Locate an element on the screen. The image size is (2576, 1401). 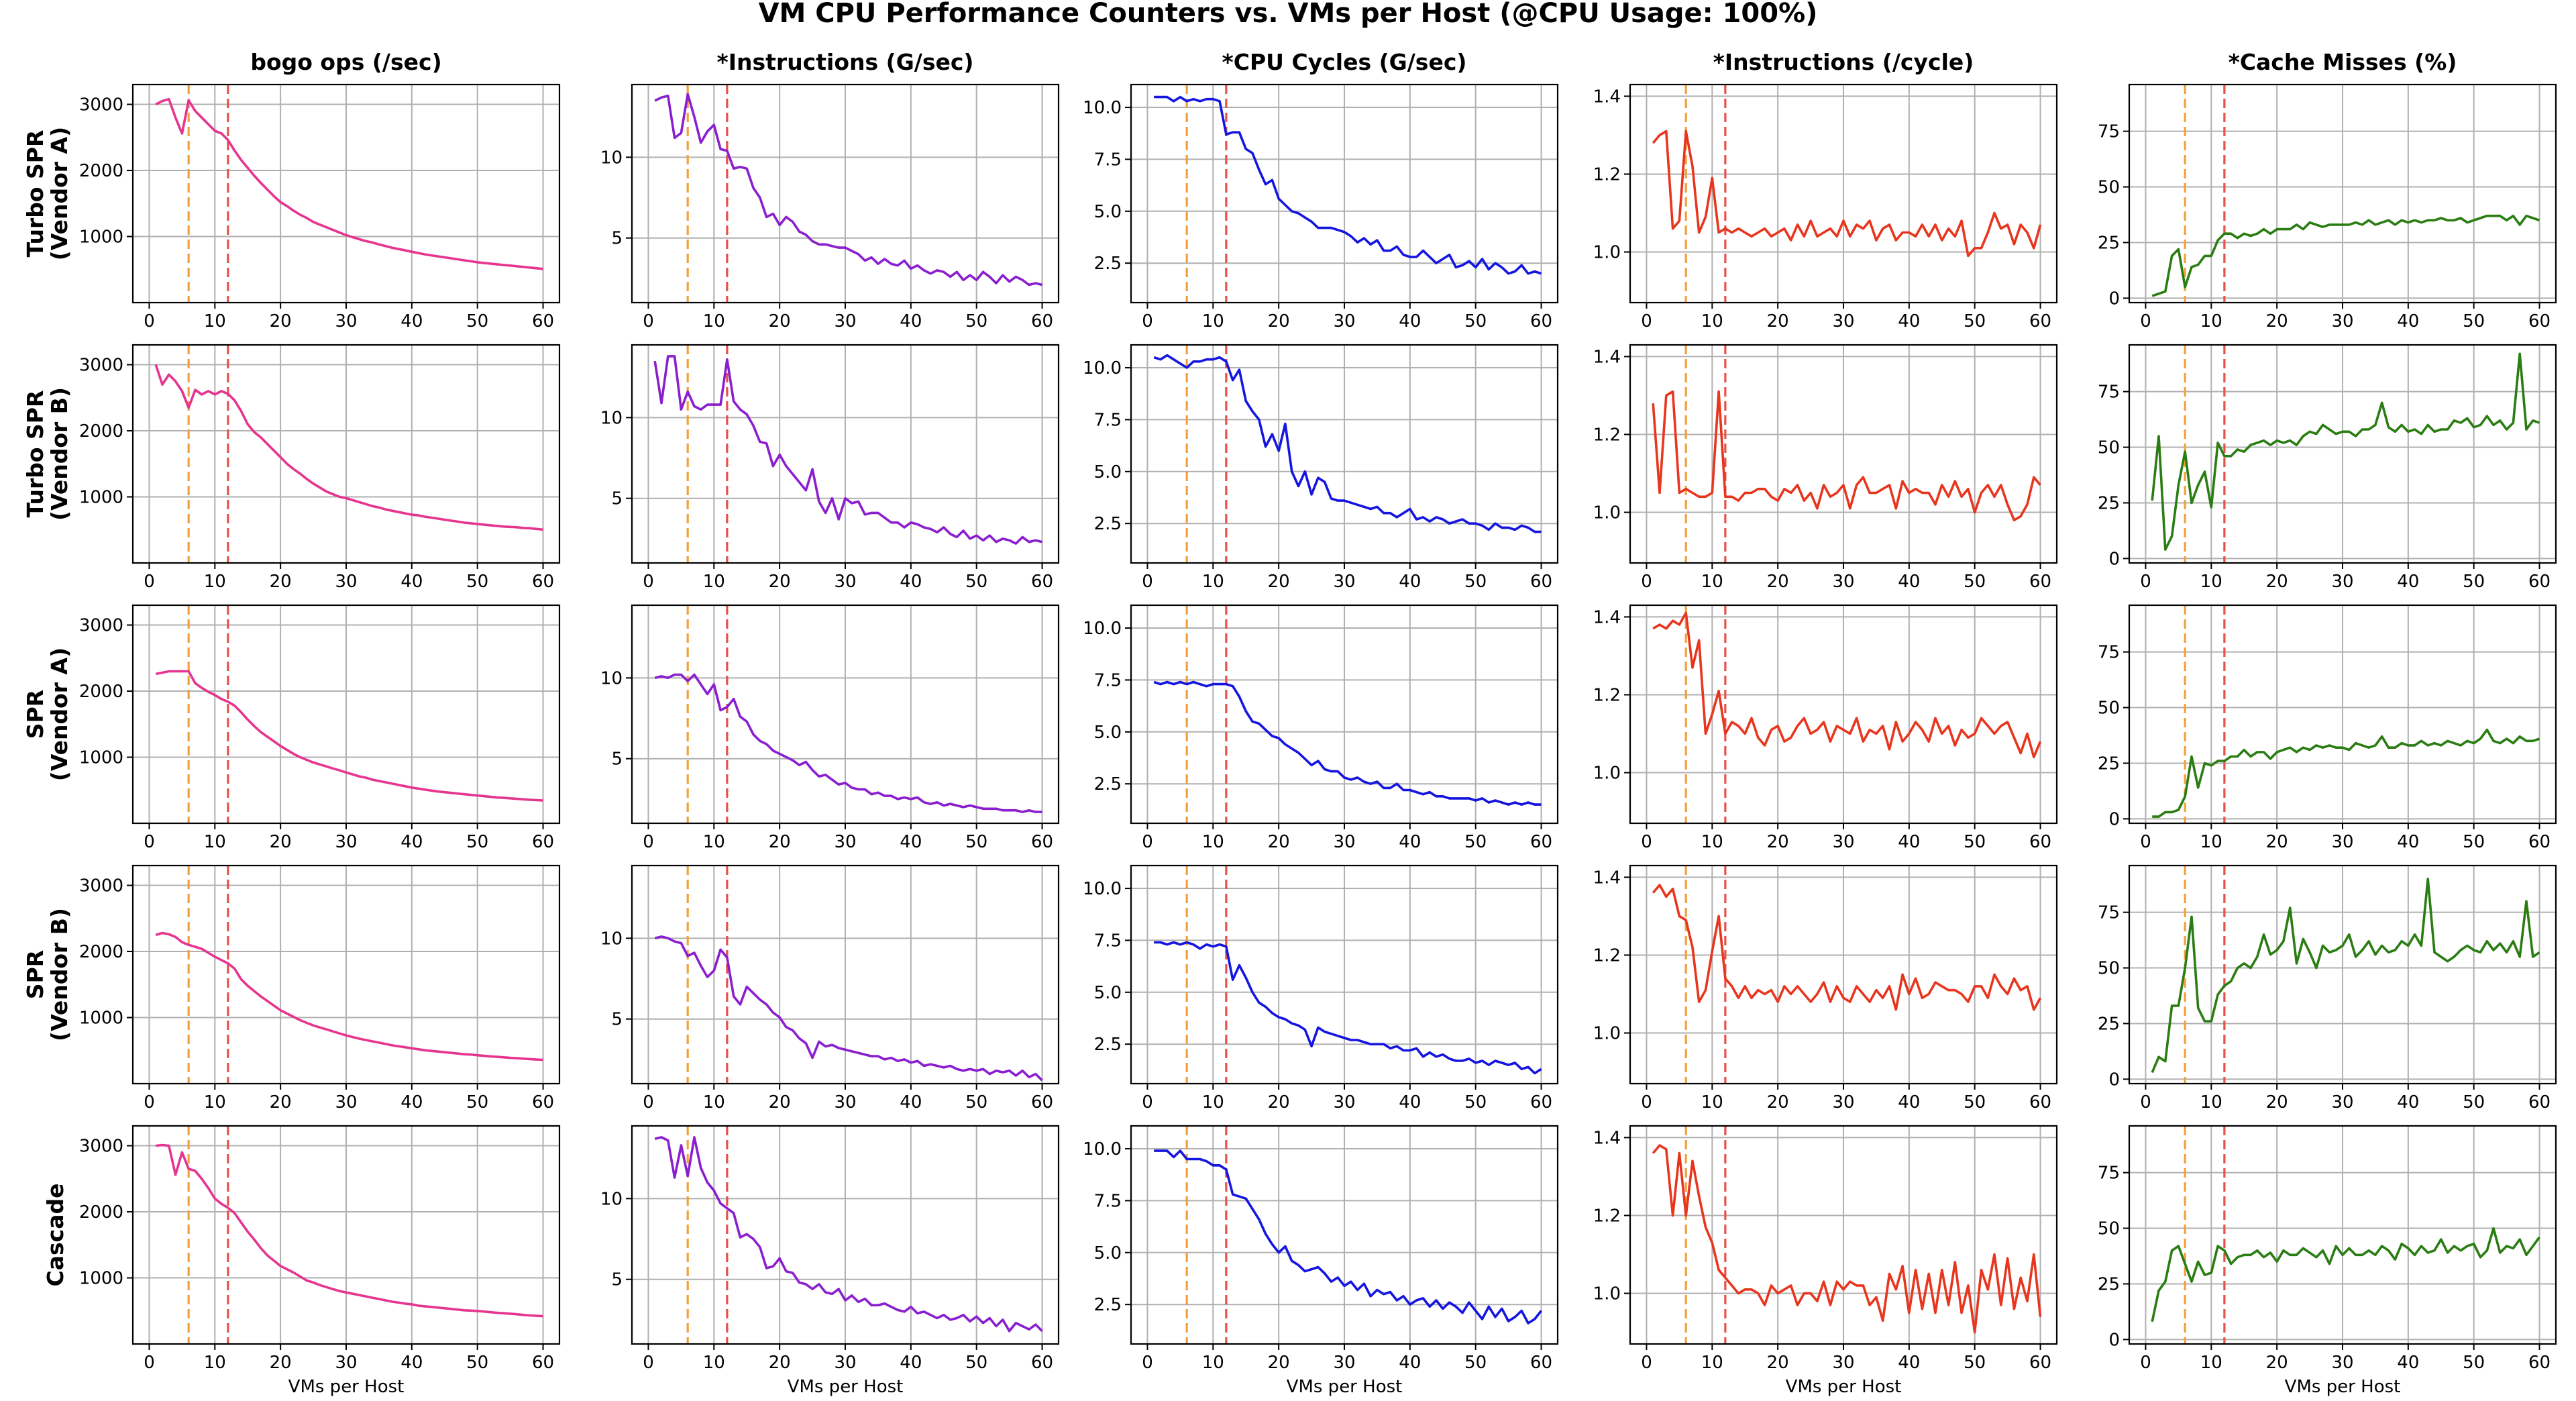
panel-r3-c4: 0 10 20 30 40 50 60 1.0 1.2 1.4 is located at coordinates (1825, 728).